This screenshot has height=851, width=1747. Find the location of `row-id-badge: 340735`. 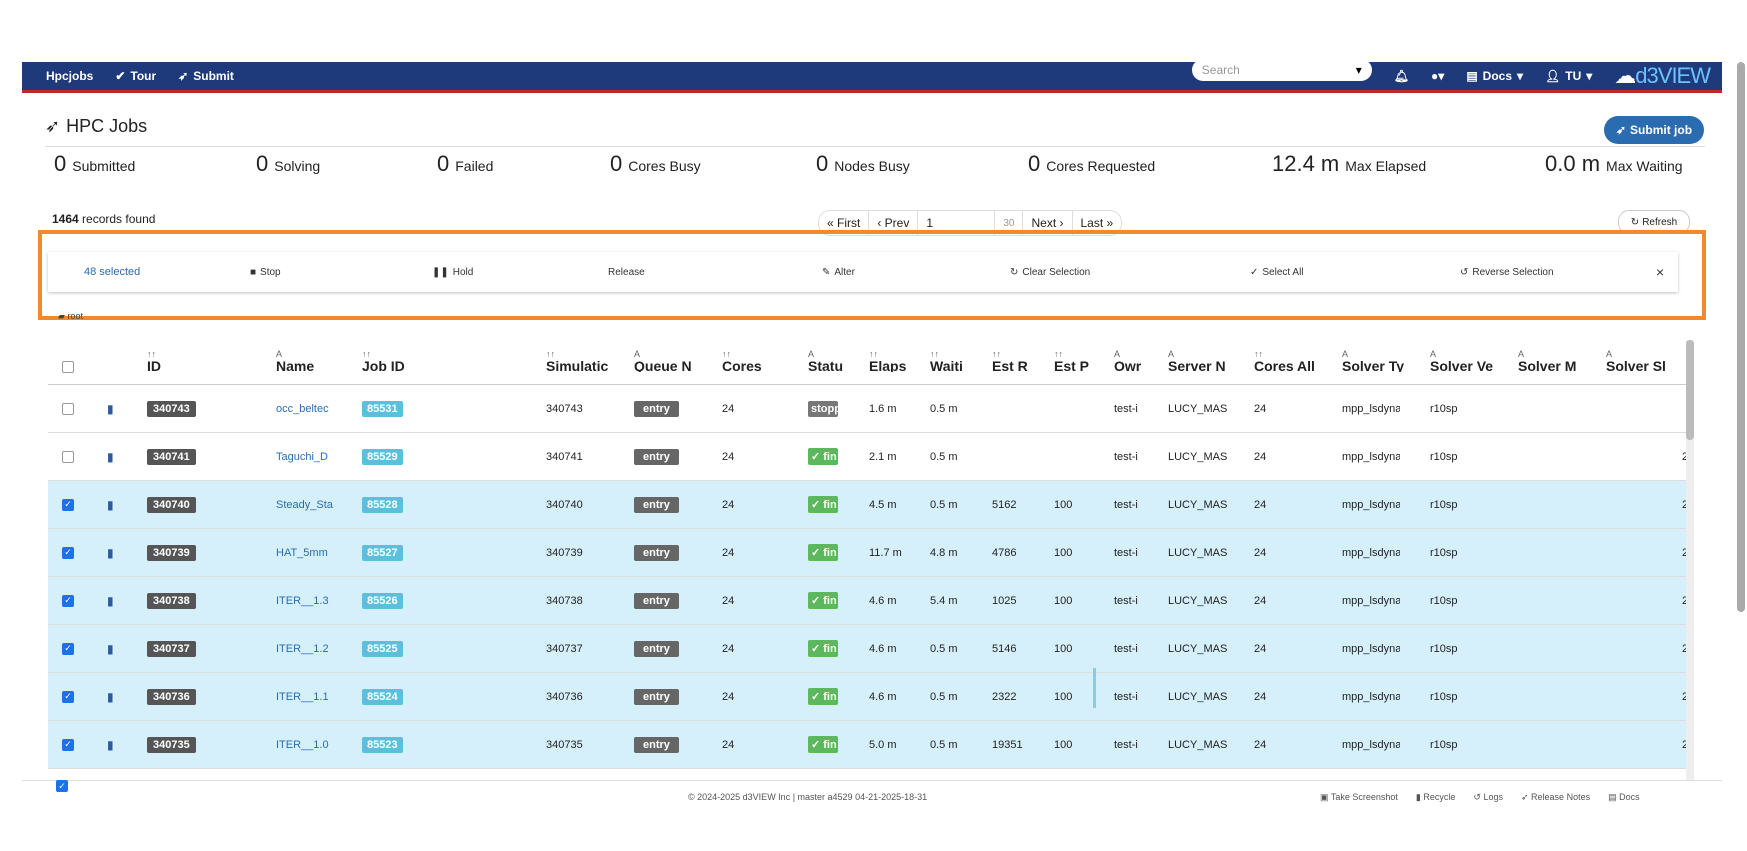

row-id-badge: 340735 is located at coordinates (171, 744).